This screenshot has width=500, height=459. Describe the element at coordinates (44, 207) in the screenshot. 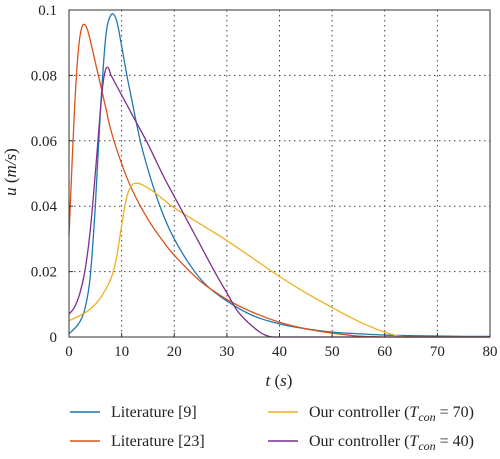

I see `y-tick-label: 0.04` at that location.